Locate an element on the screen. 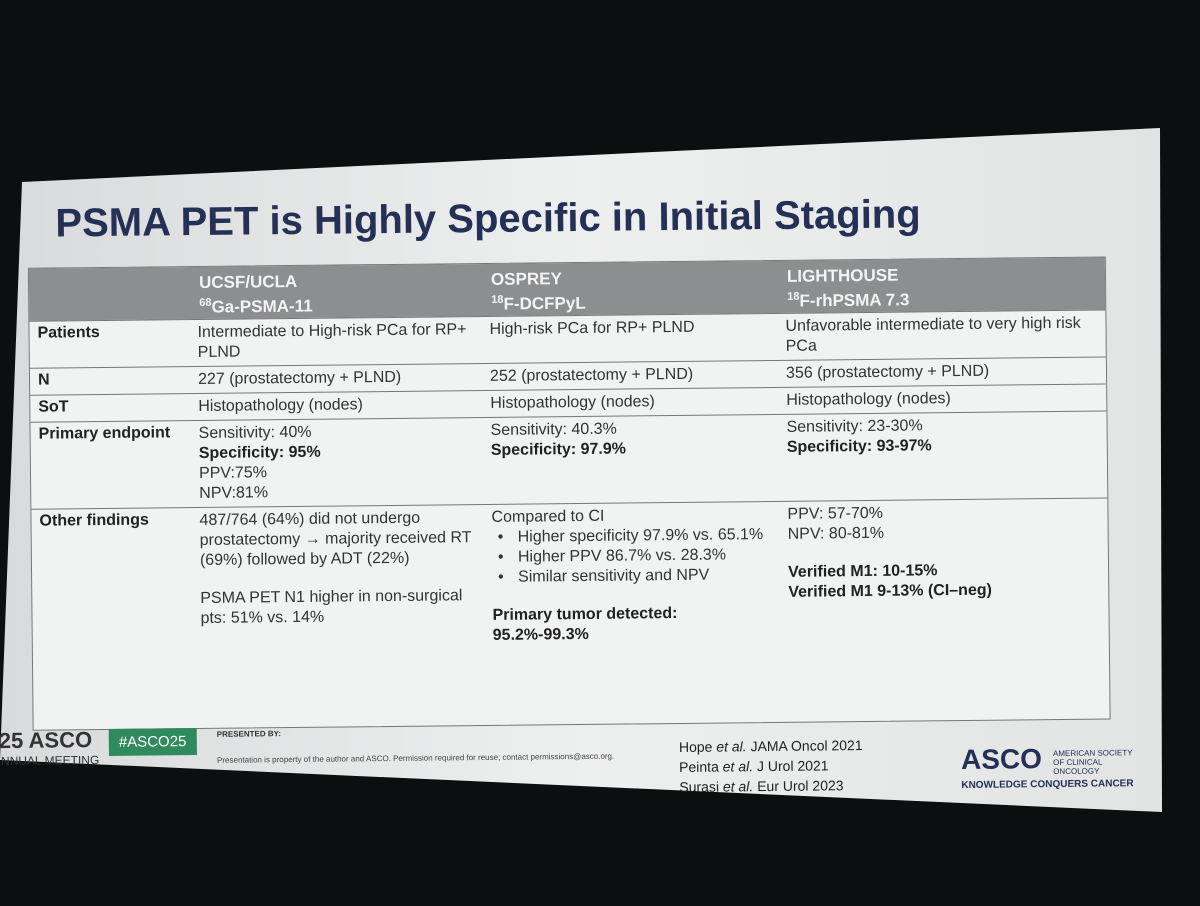 This screenshot has width=1200, height=906. cell-group: Sensitivity: 40.3% Specificity: 97.9% is located at coordinates (630, 439).